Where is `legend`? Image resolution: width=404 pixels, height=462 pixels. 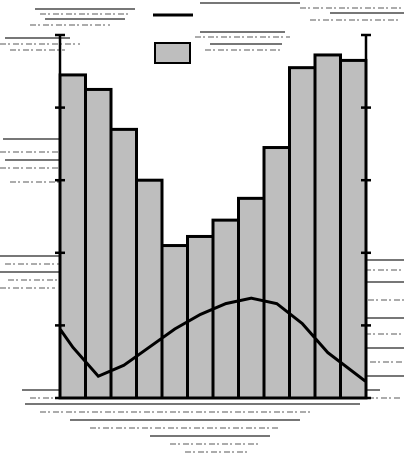 legend is located at coordinates (173, 38).